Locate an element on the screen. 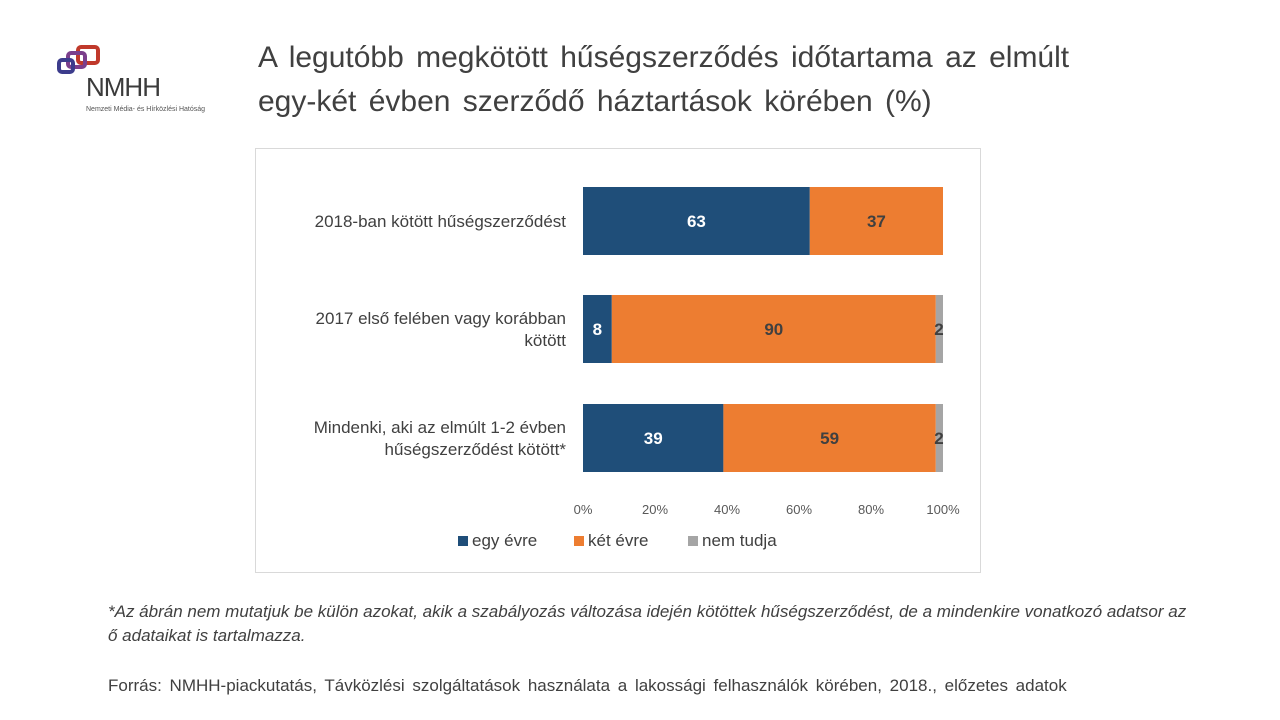  logo-subtitle: Nemzeti Média- és Hírközlési Hatóság is located at coordinates (146, 109).